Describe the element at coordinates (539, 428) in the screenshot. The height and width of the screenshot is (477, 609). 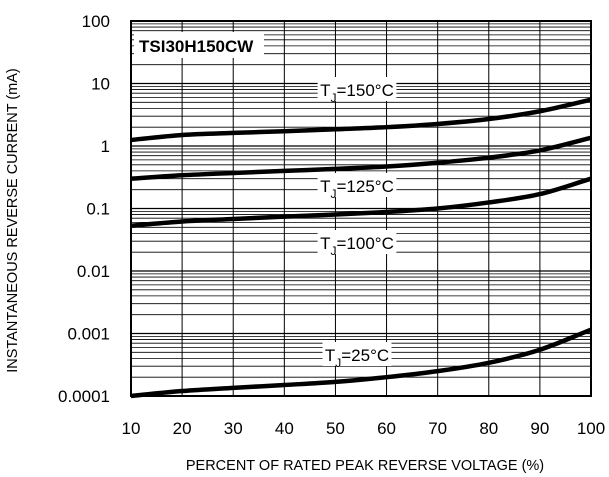
I see `x-tick-label: 90` at that location.